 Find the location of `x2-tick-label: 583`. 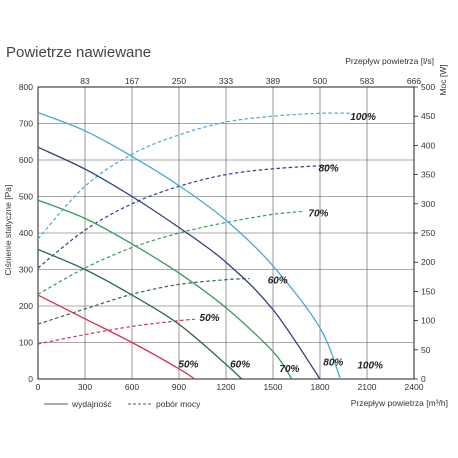

x2-tick-label: 583 is located at coordinates (367, 81).